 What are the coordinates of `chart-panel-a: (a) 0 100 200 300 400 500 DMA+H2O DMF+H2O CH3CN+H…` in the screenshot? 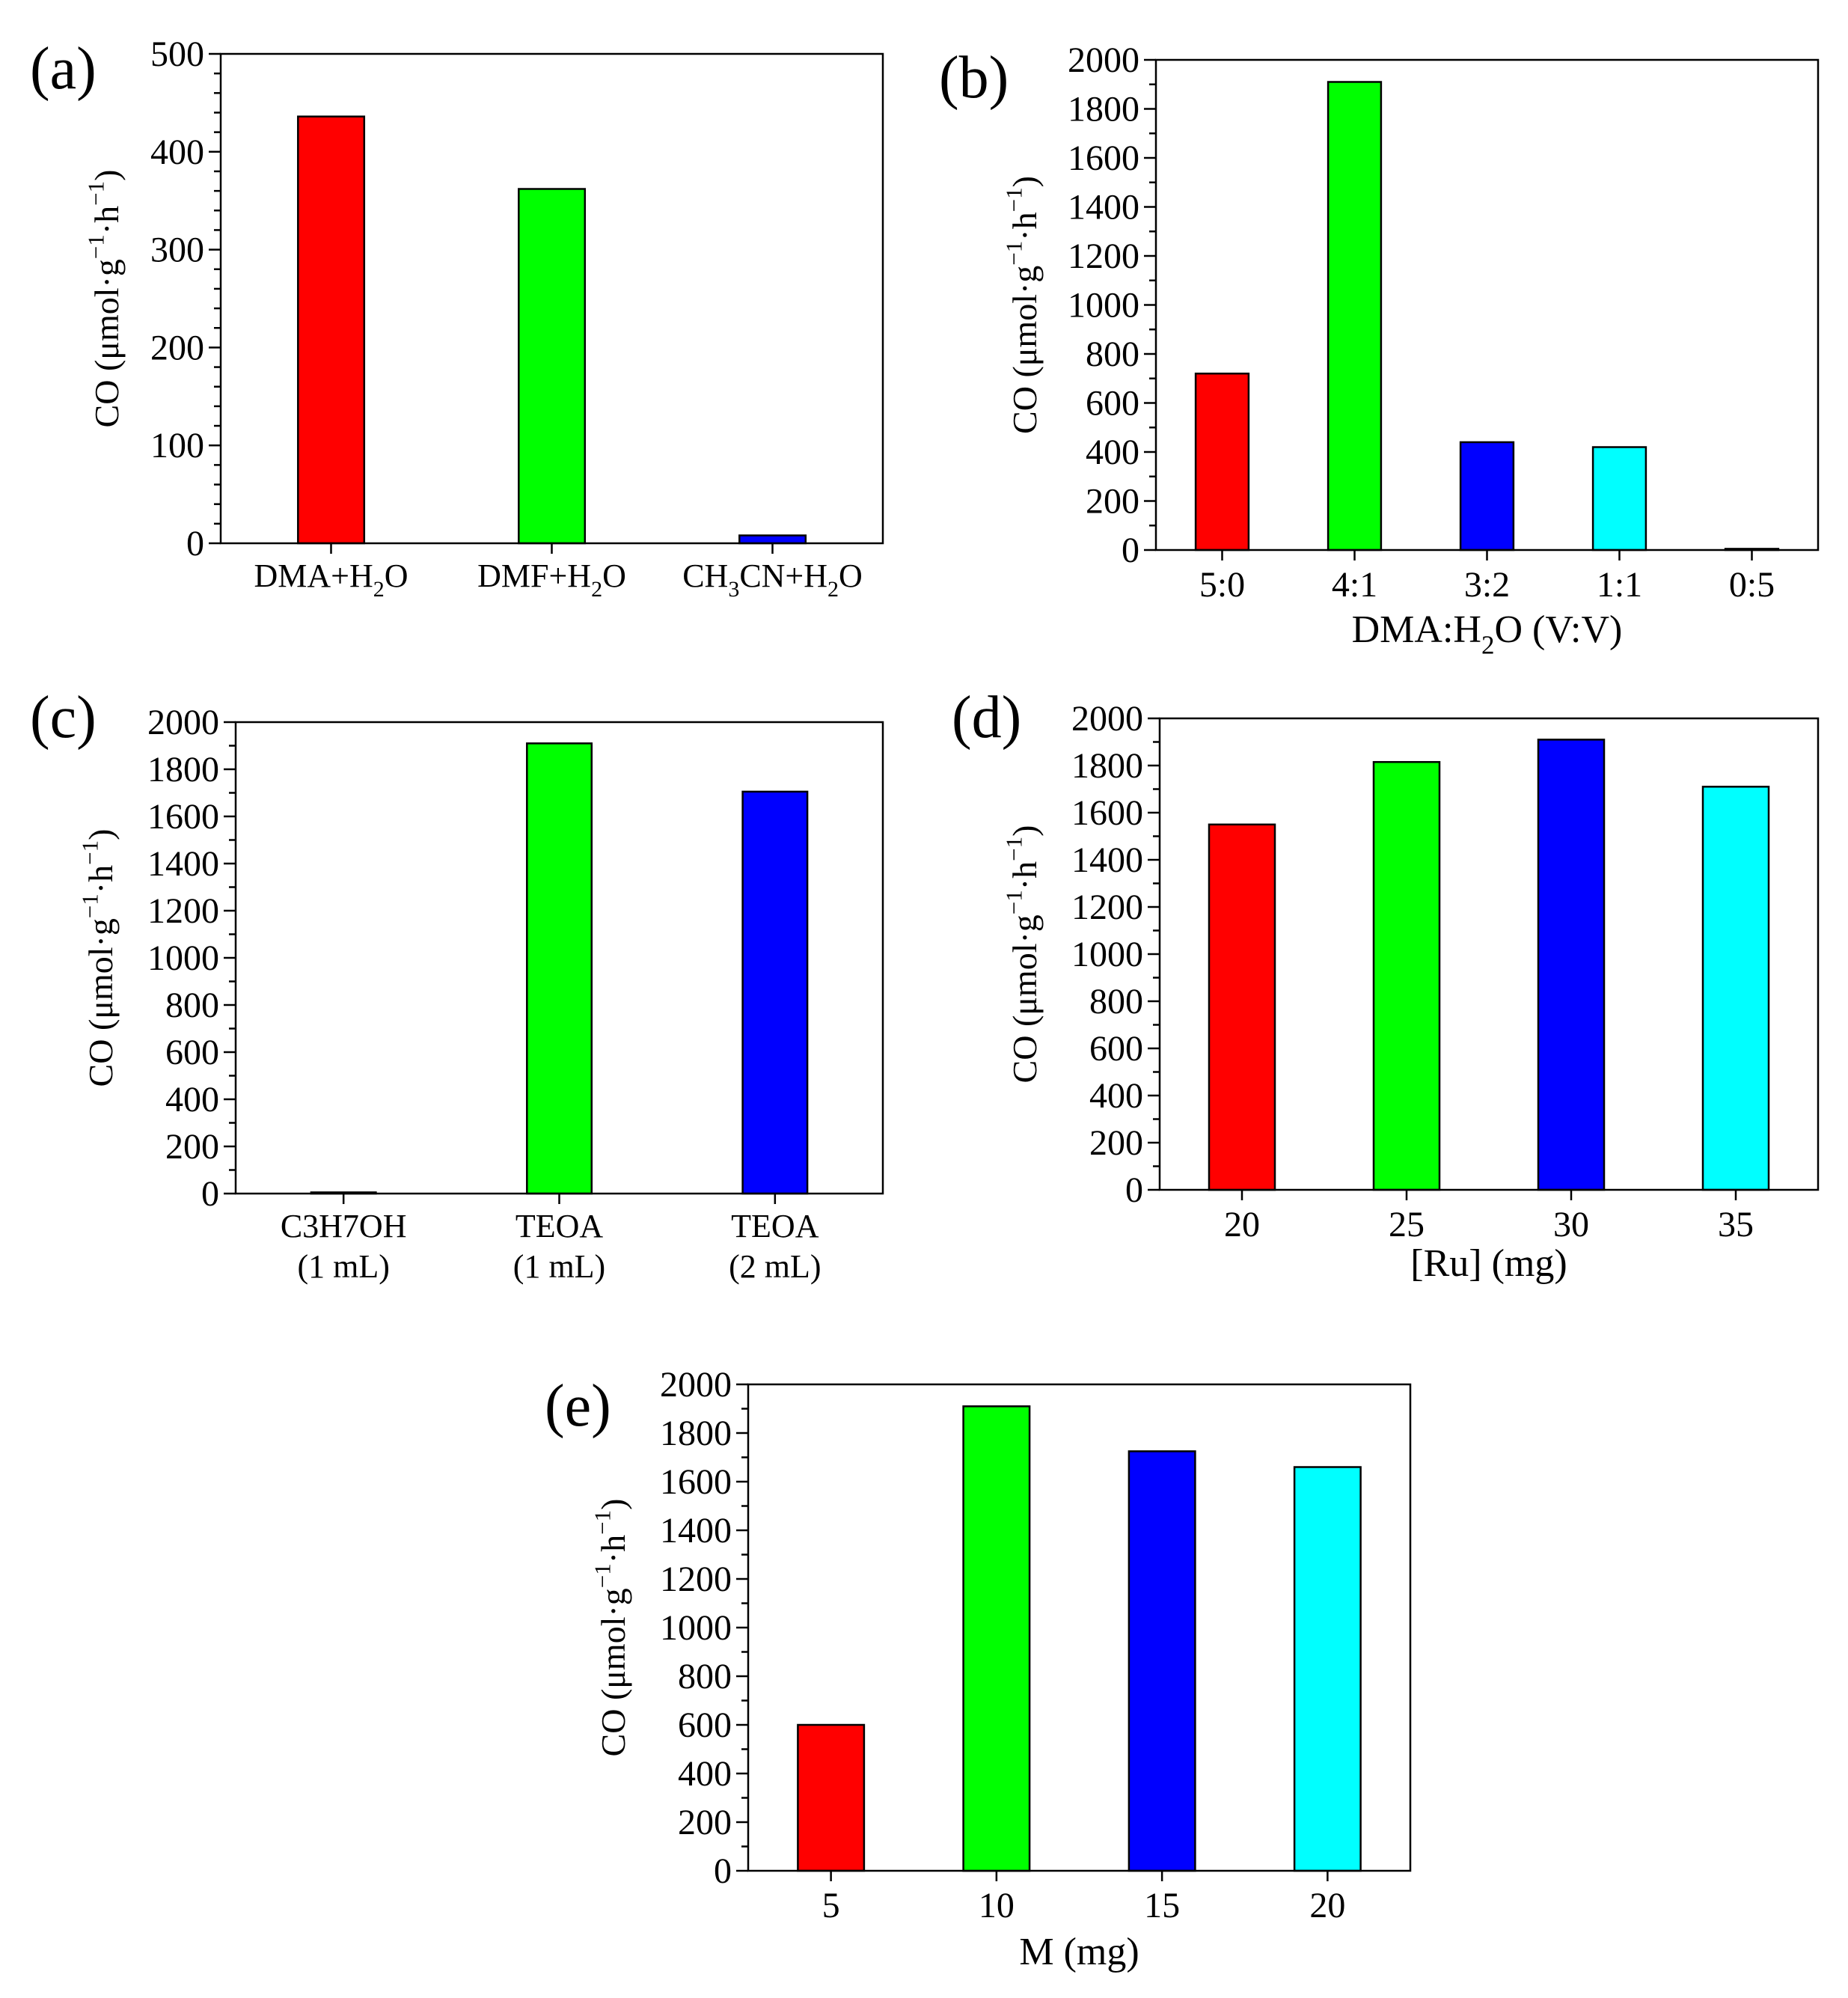 It's located at (457, 318).